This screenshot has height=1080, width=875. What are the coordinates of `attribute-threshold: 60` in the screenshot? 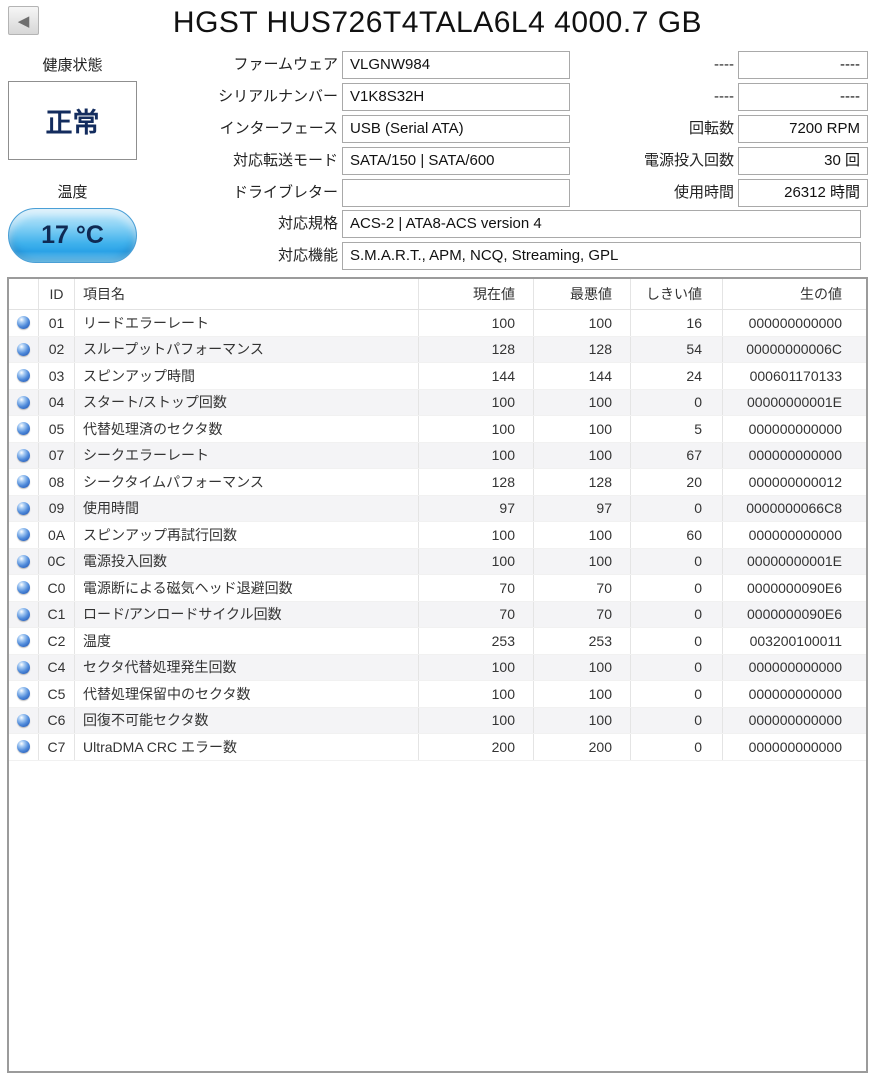 It's located at (677, 535).